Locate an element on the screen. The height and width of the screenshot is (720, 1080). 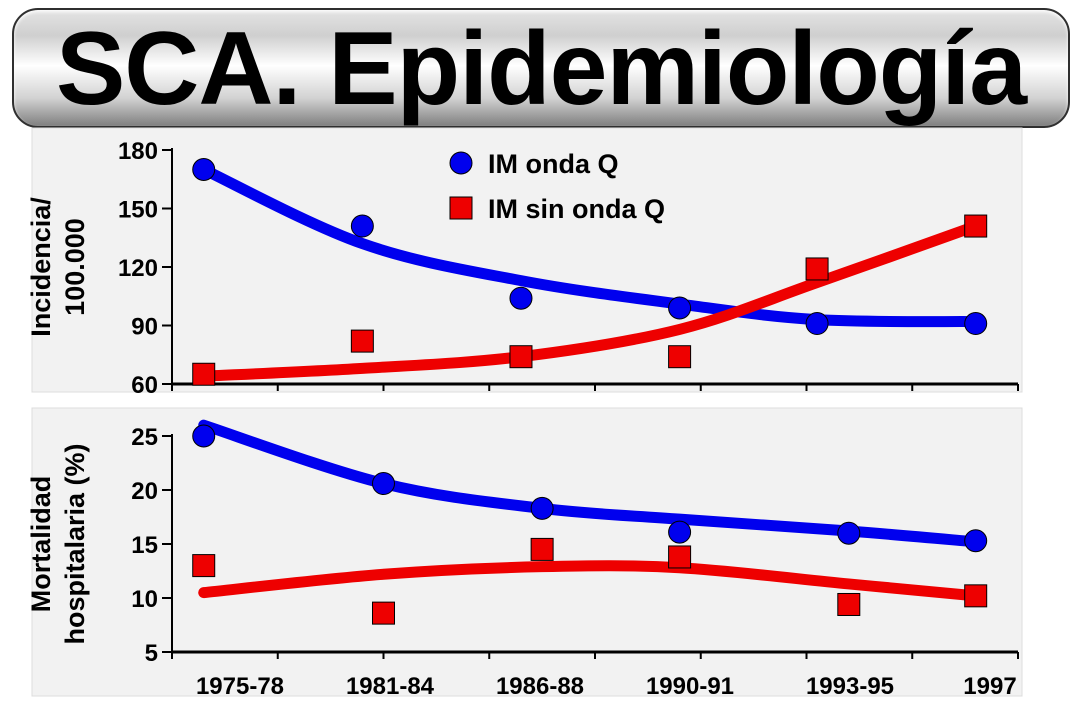
red-trend-line is located at coordinates (590, 581).